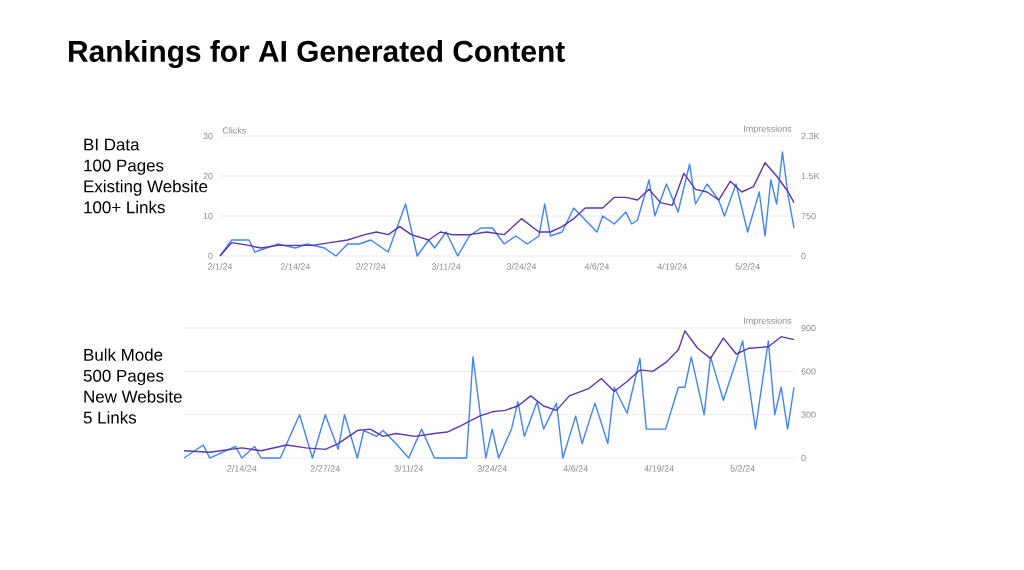 The image size is (1024, 570). Describe the element at coordinates (112, 144) in the screenshot. I see `text: BI Data` at that location.